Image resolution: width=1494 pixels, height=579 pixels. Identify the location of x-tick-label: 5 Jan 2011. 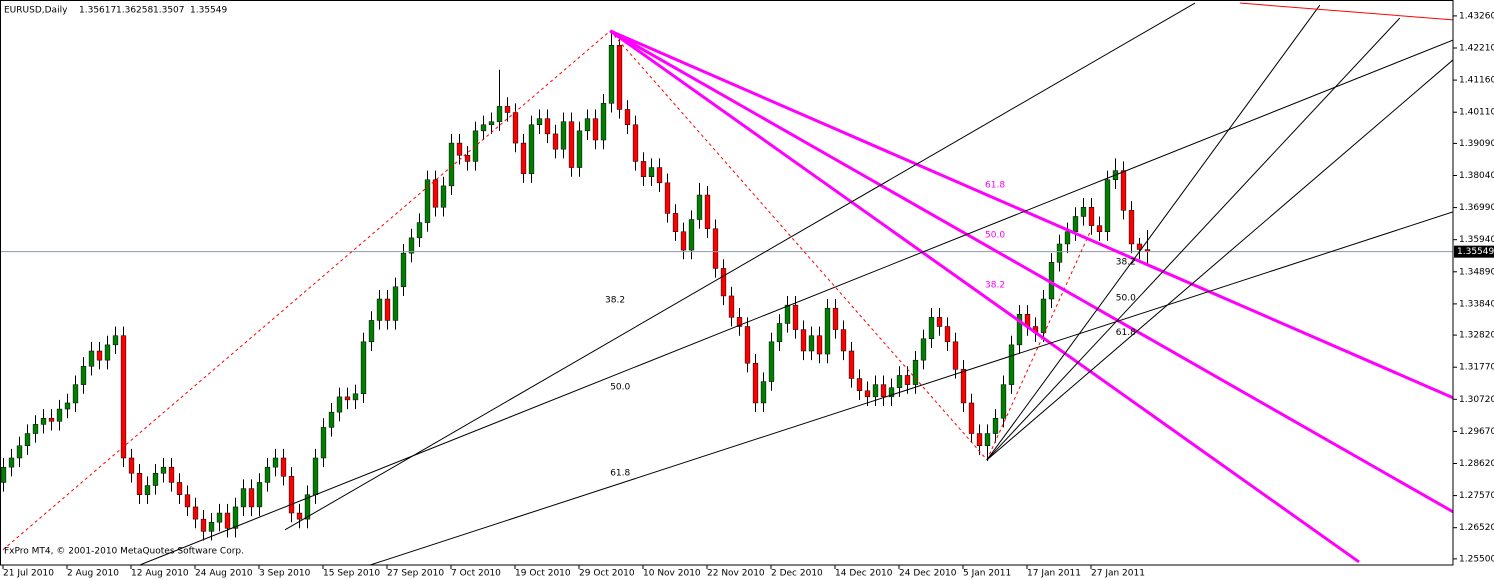
(987, 574).